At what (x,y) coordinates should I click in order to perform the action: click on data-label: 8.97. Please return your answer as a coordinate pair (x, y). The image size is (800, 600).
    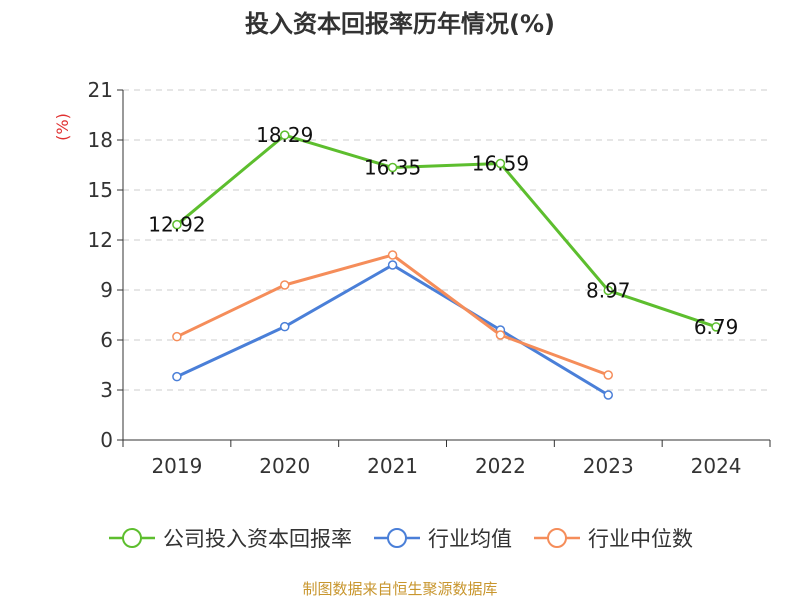
    Looking at the image, I should click on (608, 291).